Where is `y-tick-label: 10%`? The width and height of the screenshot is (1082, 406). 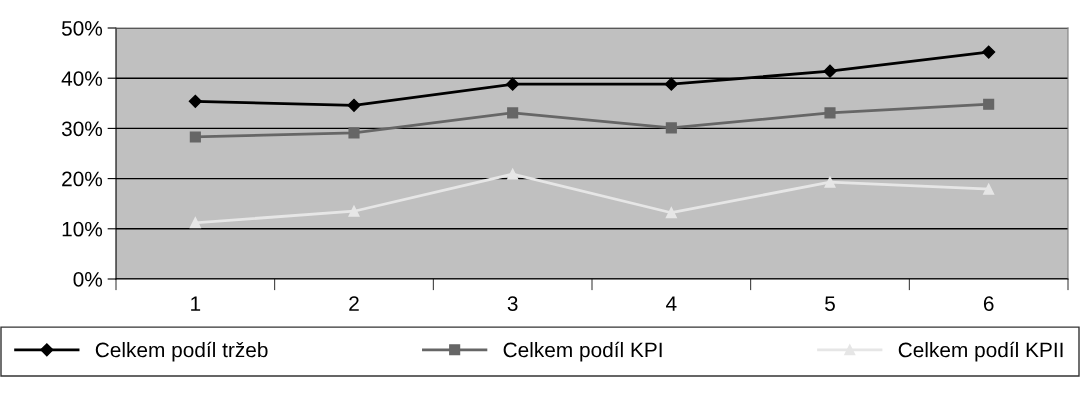 y-tick-label: 10% is located at coordinates (82, 229).